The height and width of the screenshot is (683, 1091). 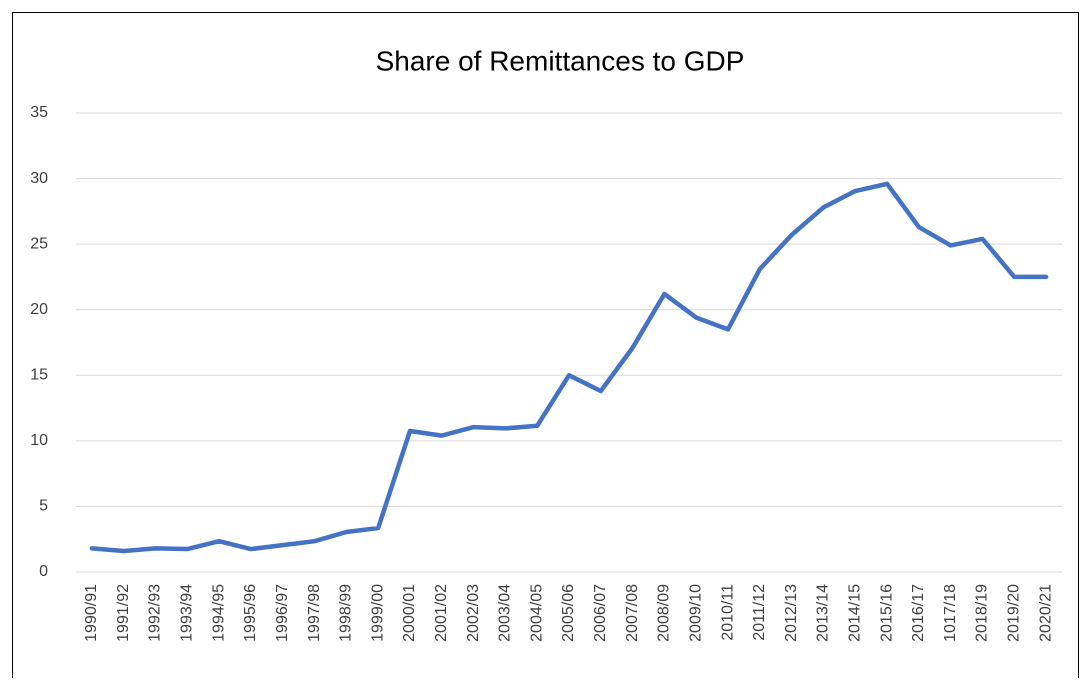 I want to click on chart-title: Share of Remittances to GDP, so click(x=560, y=60).